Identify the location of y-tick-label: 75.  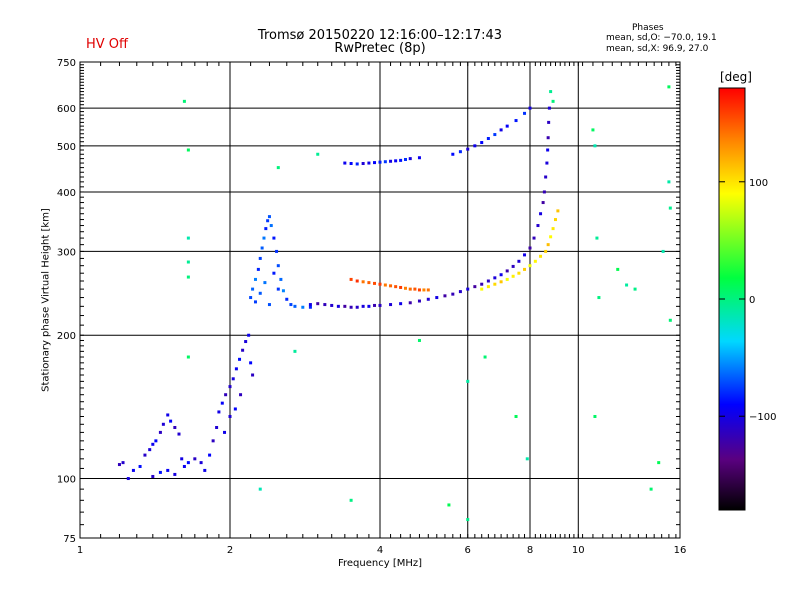
(69, 539).